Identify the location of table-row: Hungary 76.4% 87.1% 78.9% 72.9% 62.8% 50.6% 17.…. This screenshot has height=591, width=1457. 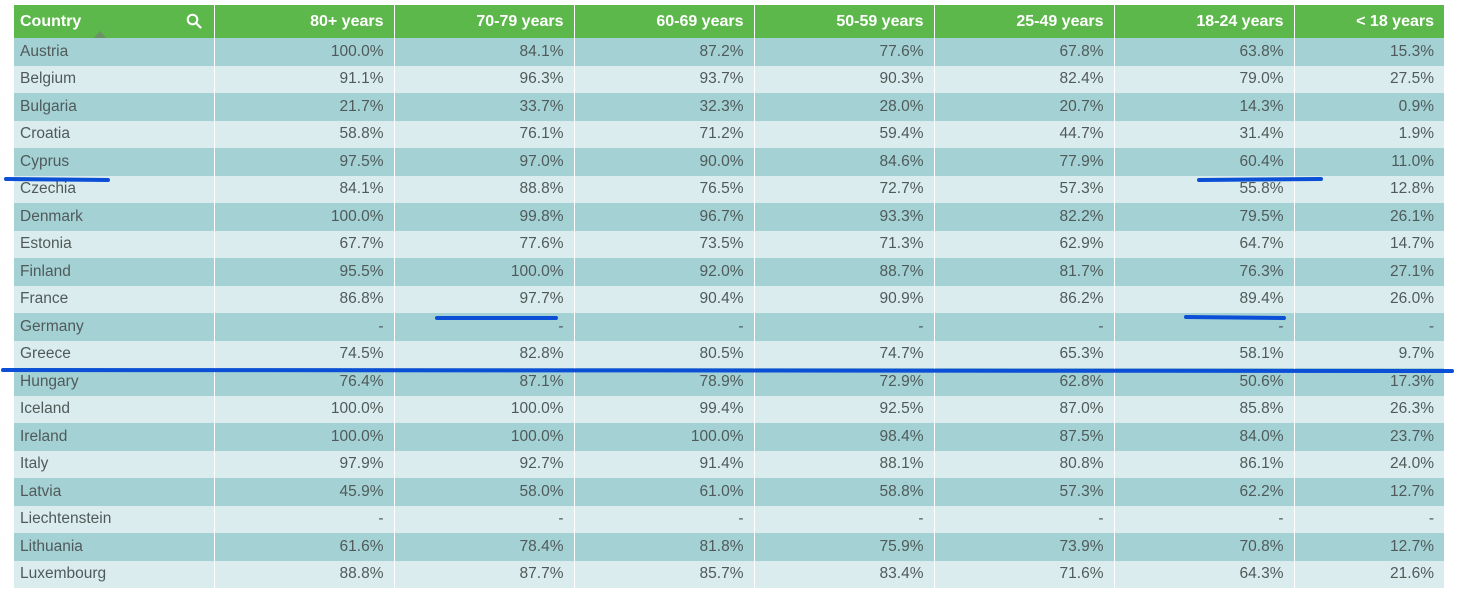
(729, 382).